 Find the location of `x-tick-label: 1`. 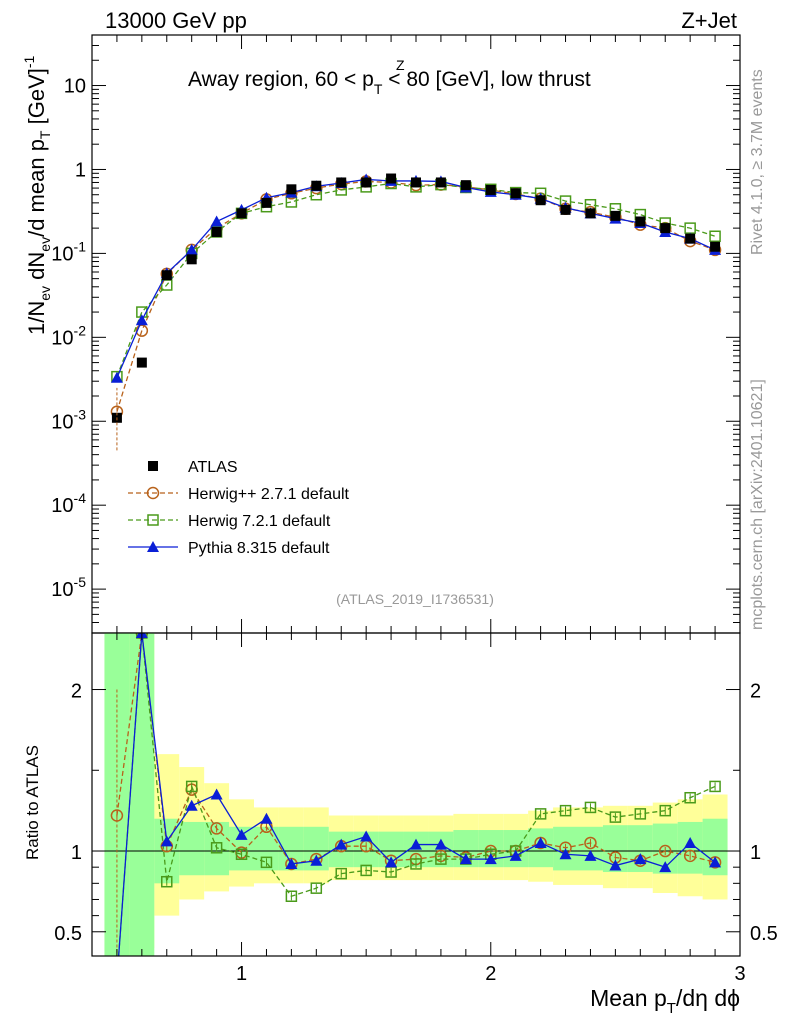

x-tick-label: 1 is located at coordinates (241, 974).